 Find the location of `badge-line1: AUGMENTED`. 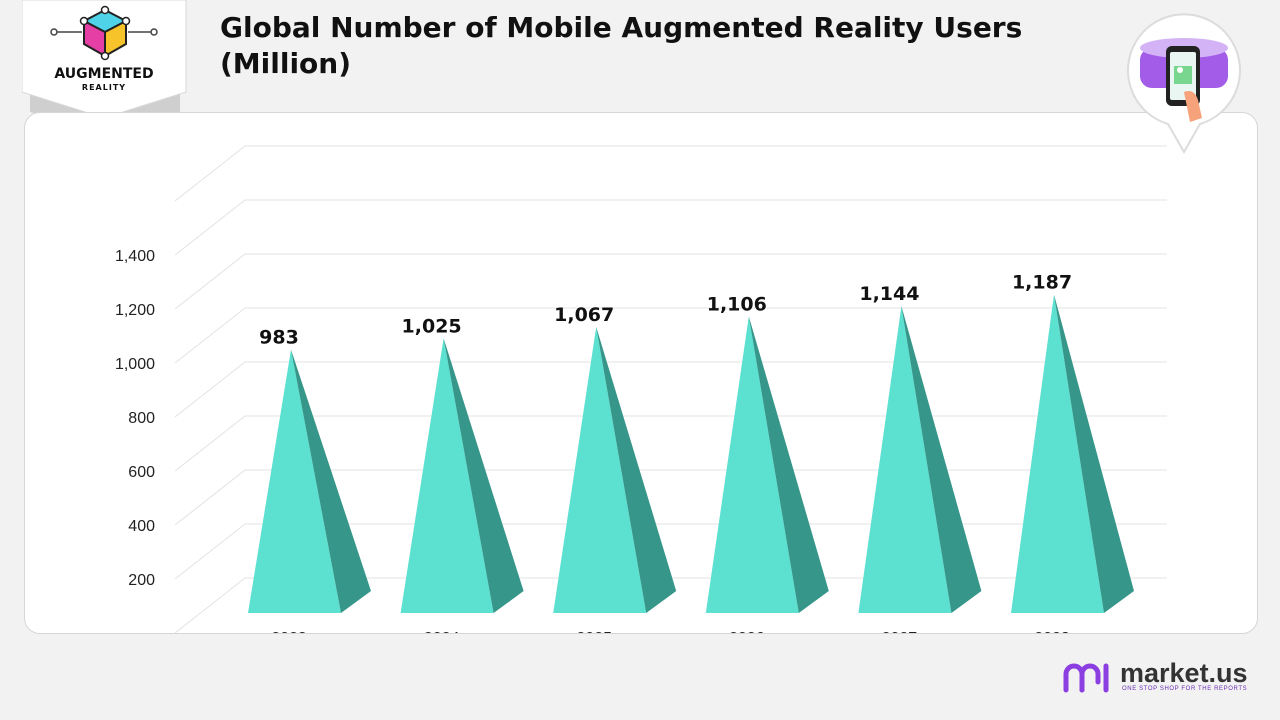

badge-line1: AUGMENTED is located at coordinates (103, 74).